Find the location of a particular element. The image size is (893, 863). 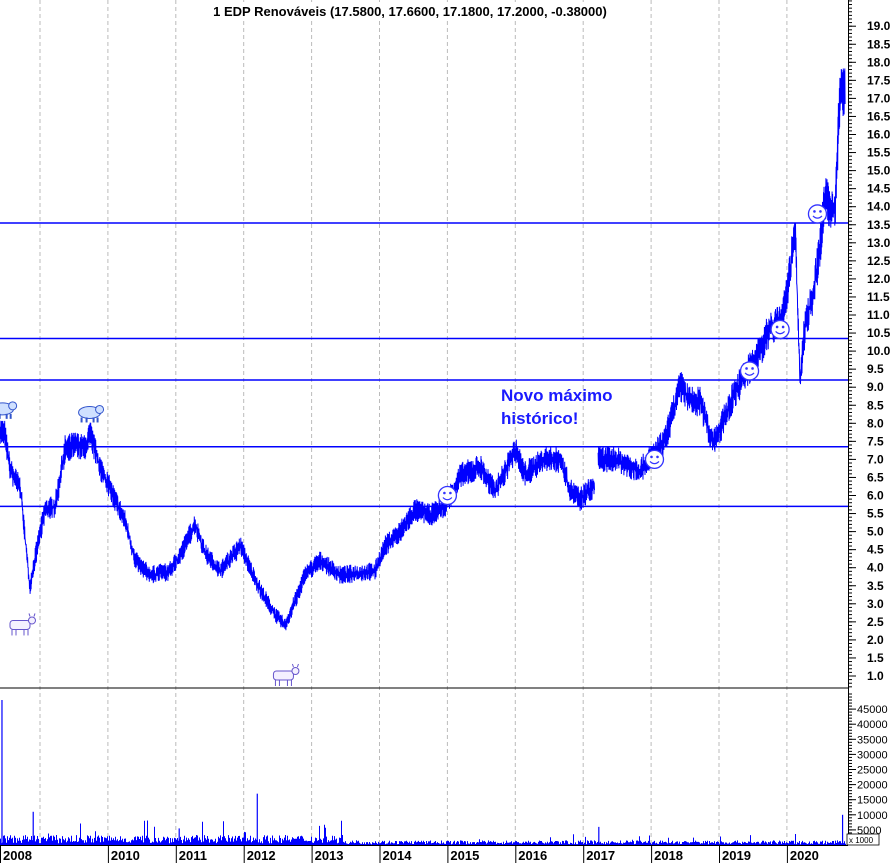

volume-bar-group is located at coordinates (423, 832).